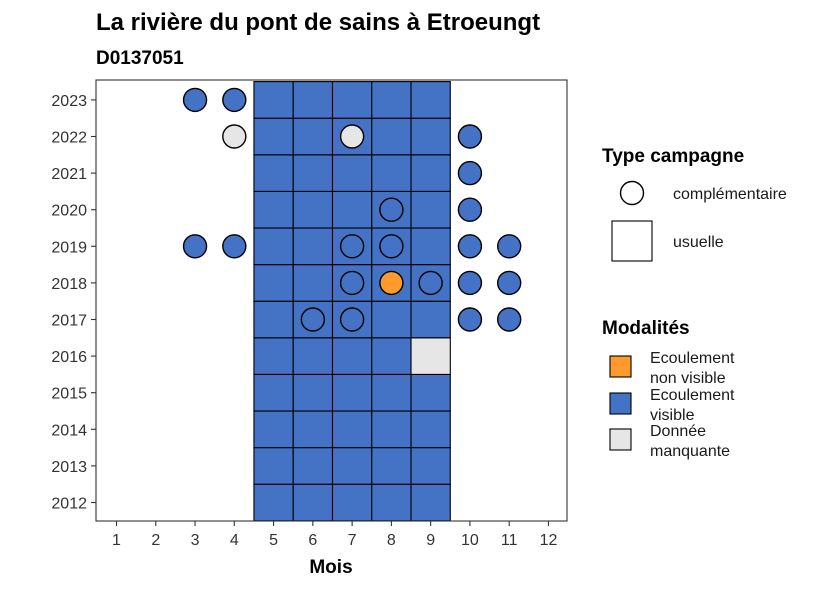 This screenshot has width=826, height=590. I want to click on x-tick-label: 6, so click(312, 540).